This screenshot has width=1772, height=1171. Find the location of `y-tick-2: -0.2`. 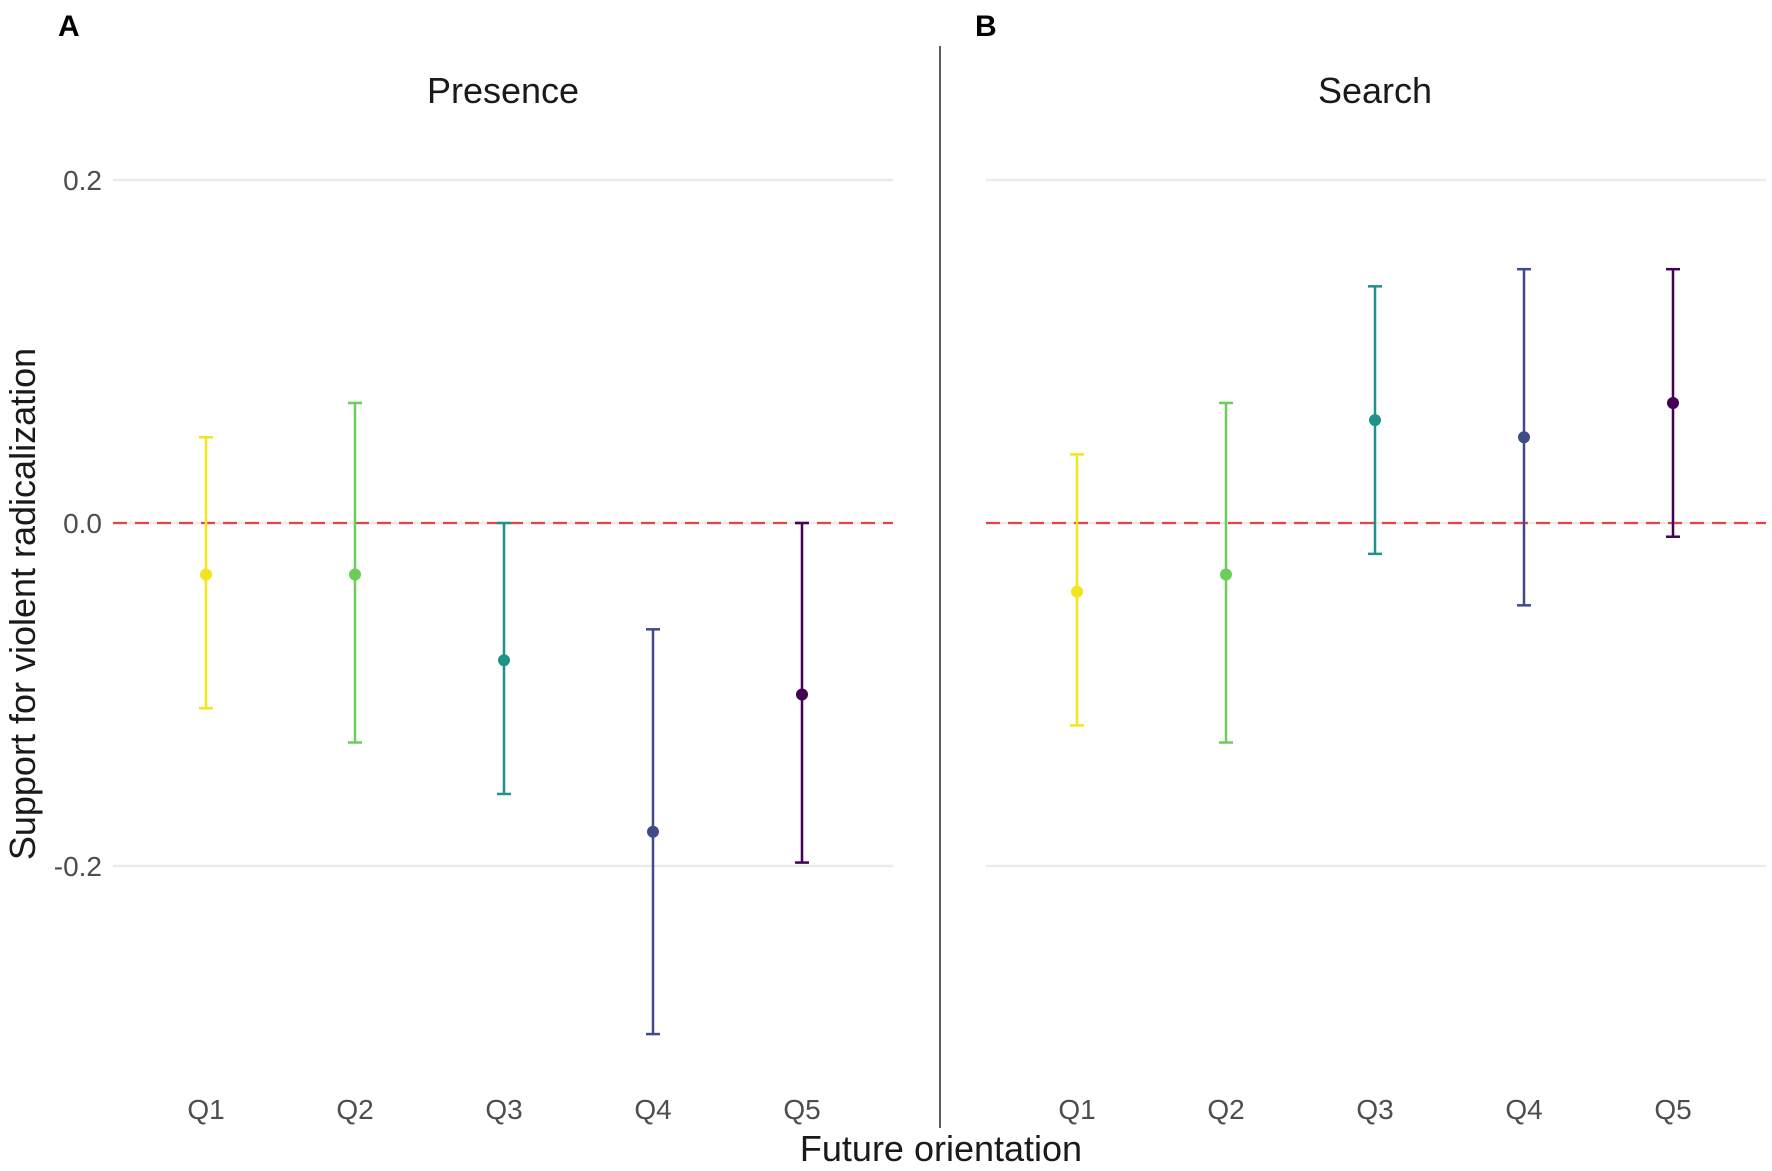

y-tick-2: -0.2 is located at coordinates (78, 866).